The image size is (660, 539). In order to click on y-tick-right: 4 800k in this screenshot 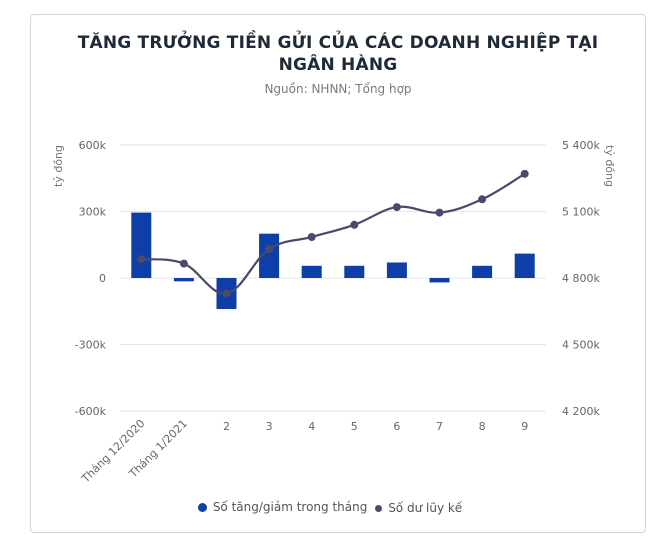, I will do `click(581, 278)`.